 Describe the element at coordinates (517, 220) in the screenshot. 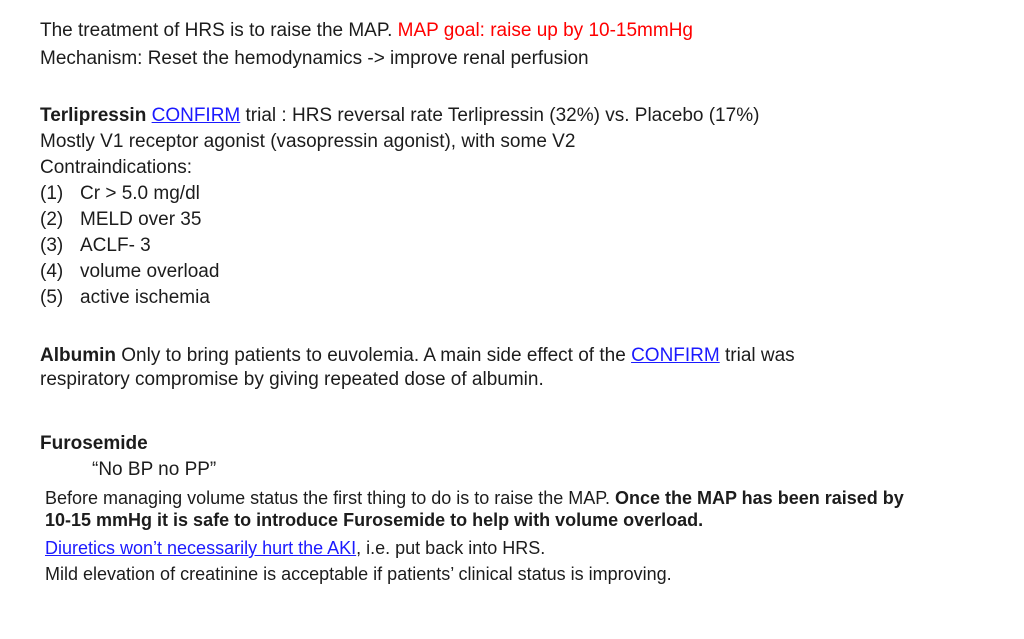

I see `contraindication-item: (2) MELD over 35` at that location.